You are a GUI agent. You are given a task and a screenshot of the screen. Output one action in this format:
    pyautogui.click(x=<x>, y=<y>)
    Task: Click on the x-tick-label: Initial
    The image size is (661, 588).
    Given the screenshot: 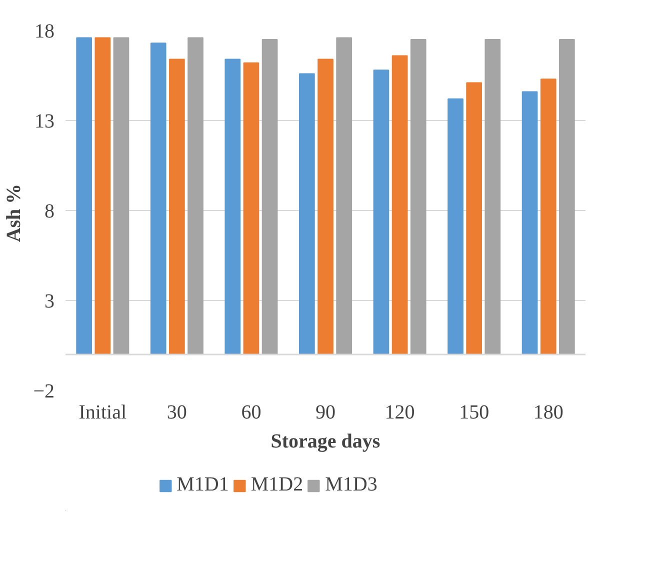 What is the action you would take?
    pyautogui.click(x=102, y=413)
    